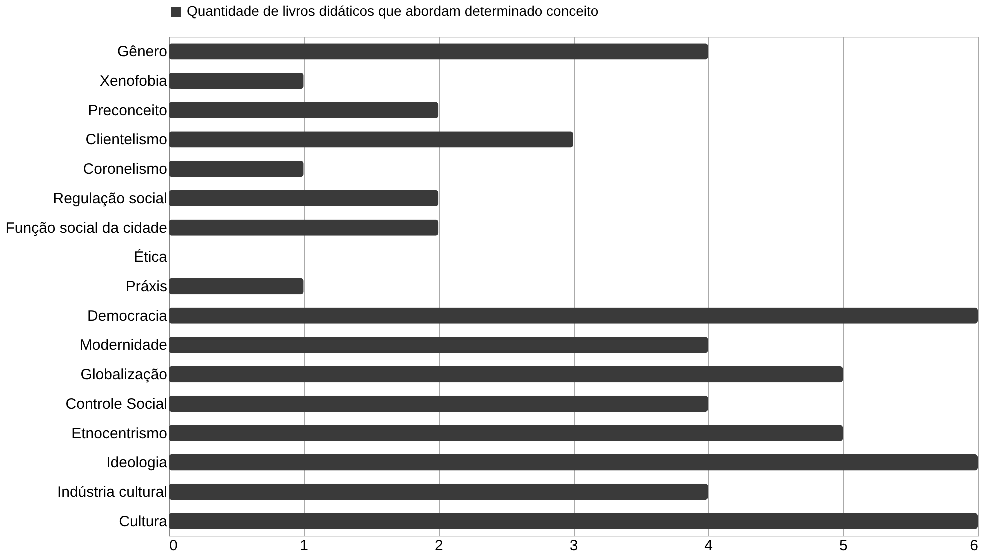 The width and height of the screenshot is (991, 559). Describe the element at coordinates (125, 169) in the screenshot. I see `y-tick-label: Coronelismo` at that location.